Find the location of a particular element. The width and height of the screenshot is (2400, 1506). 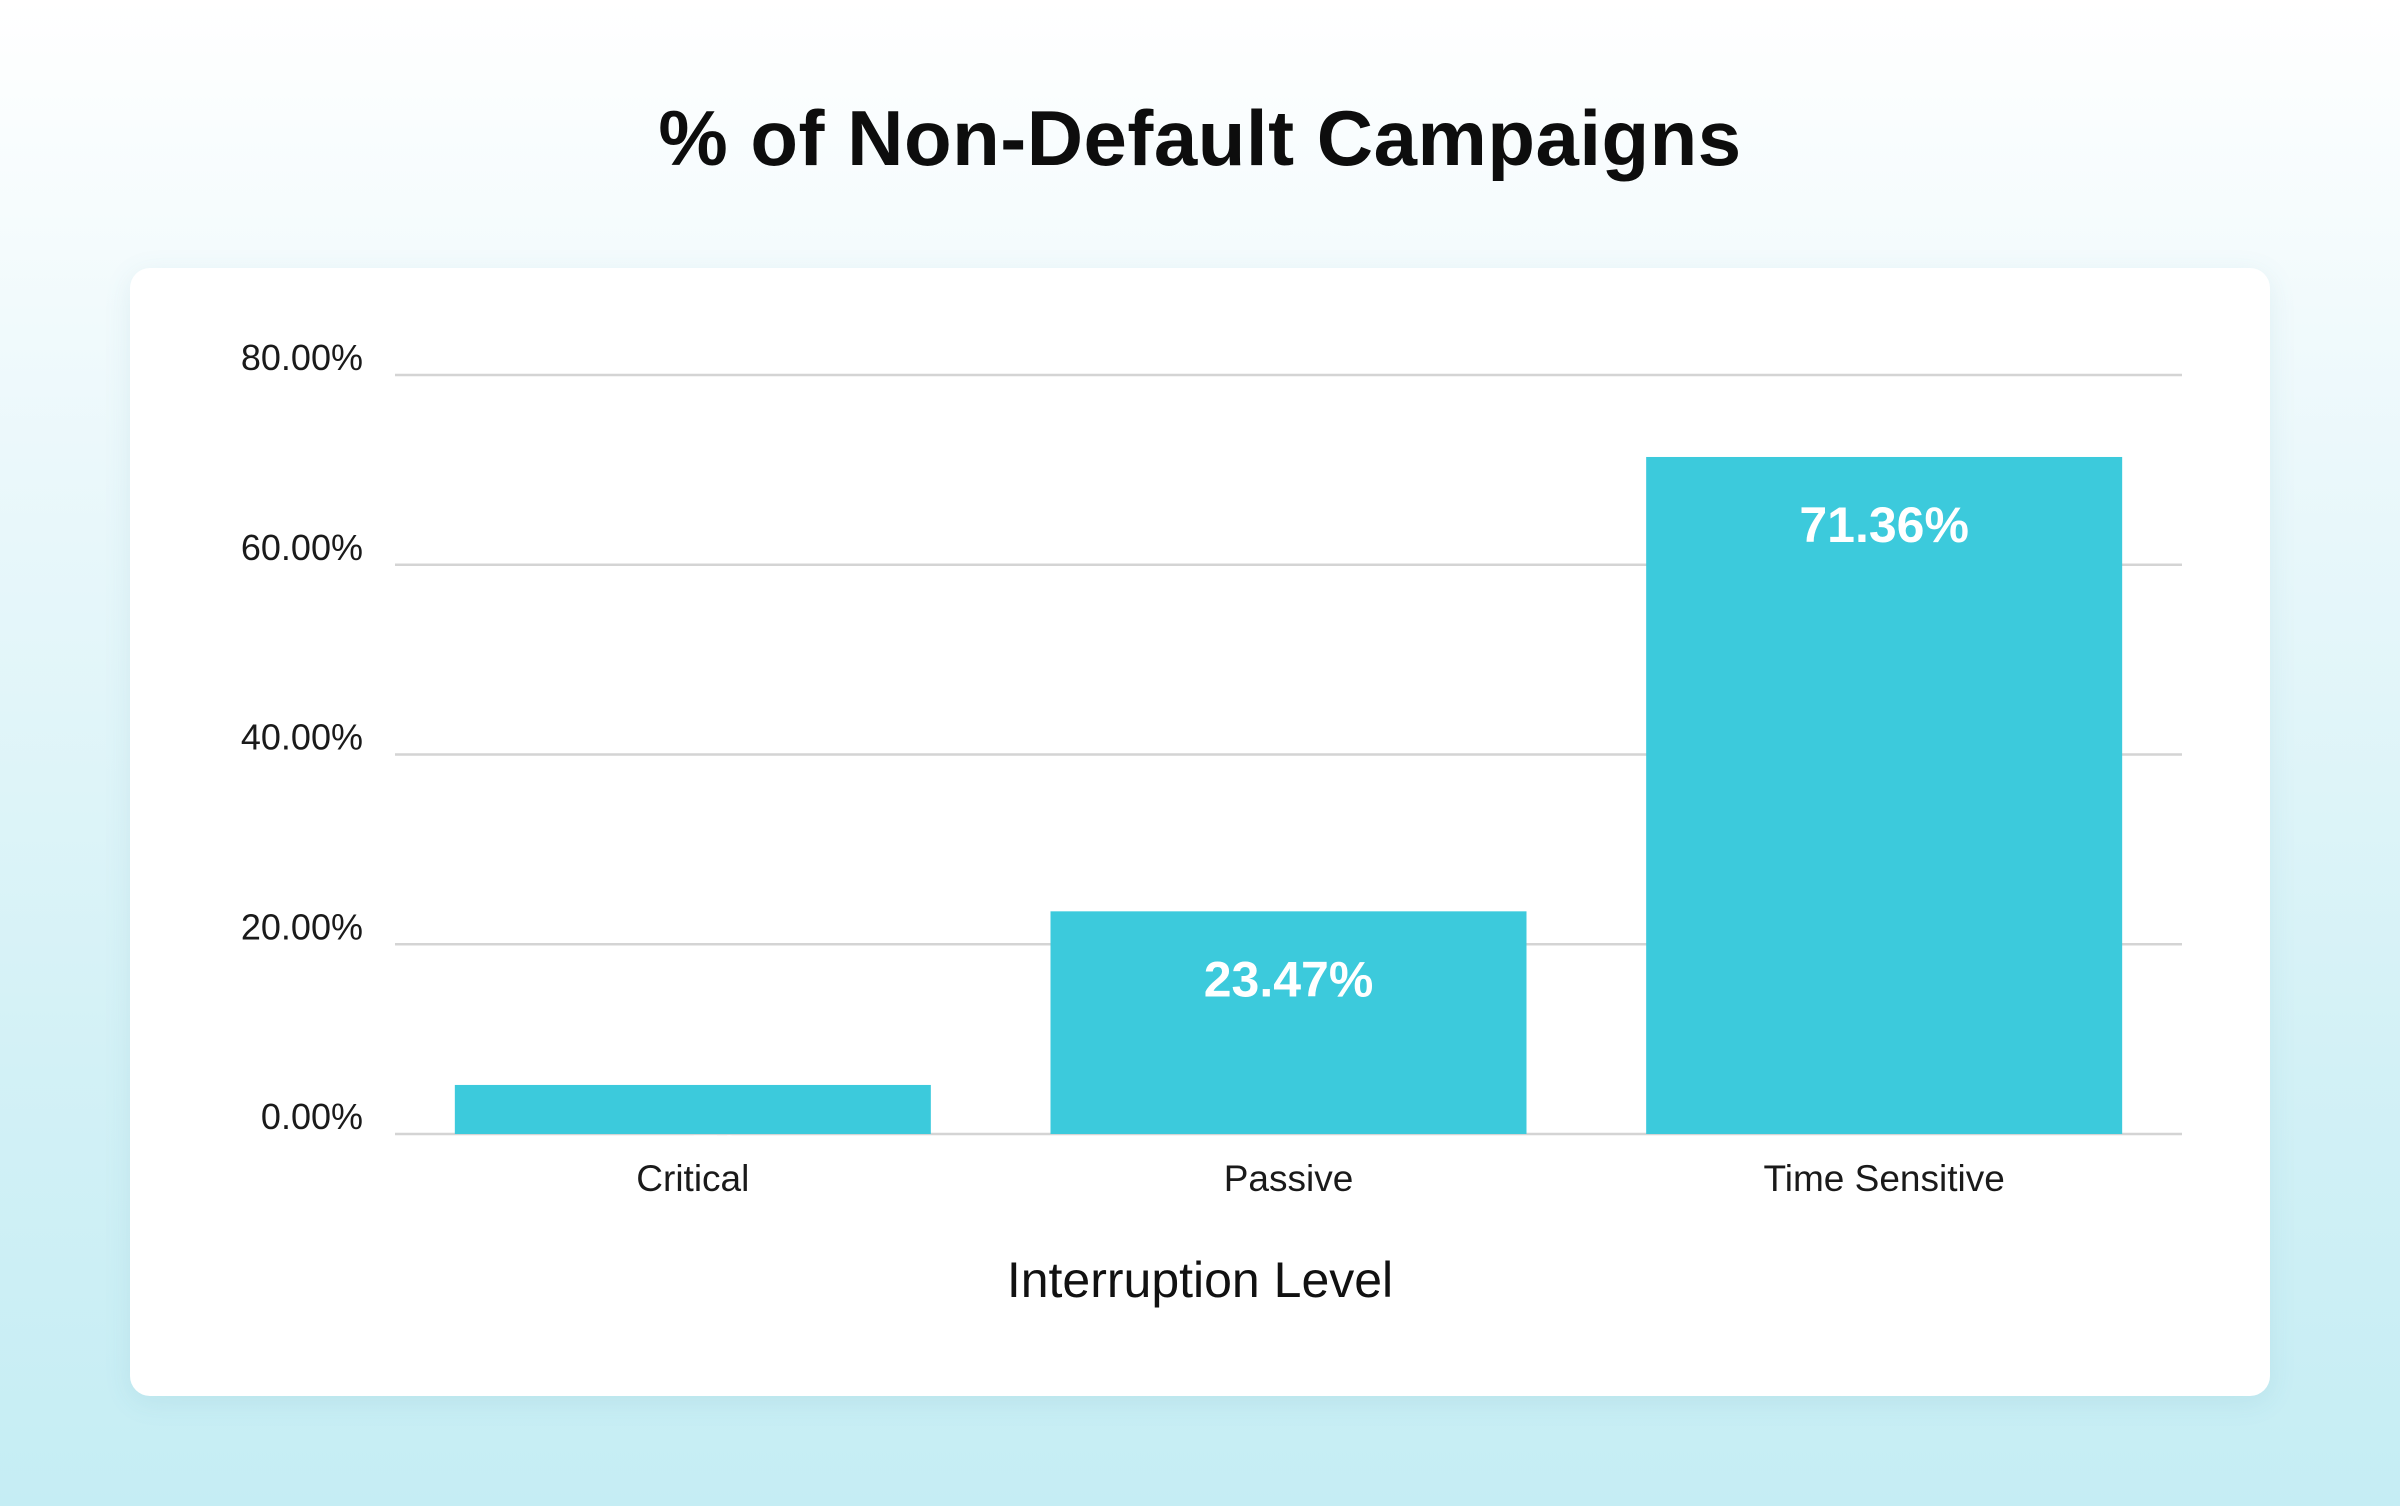

x-tick-label: Time Sensitive is located at coordinates (1884, 1178).